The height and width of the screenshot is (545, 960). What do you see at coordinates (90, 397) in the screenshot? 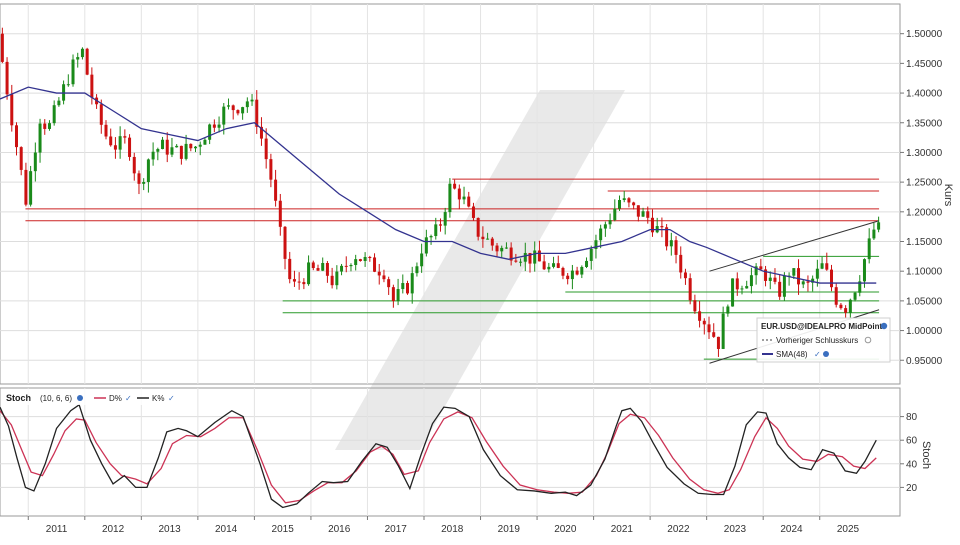
I see `stoch-legend: Stoch (10, 6, 6) D% ✓ K% ✓` at bounding box center [90, 397].